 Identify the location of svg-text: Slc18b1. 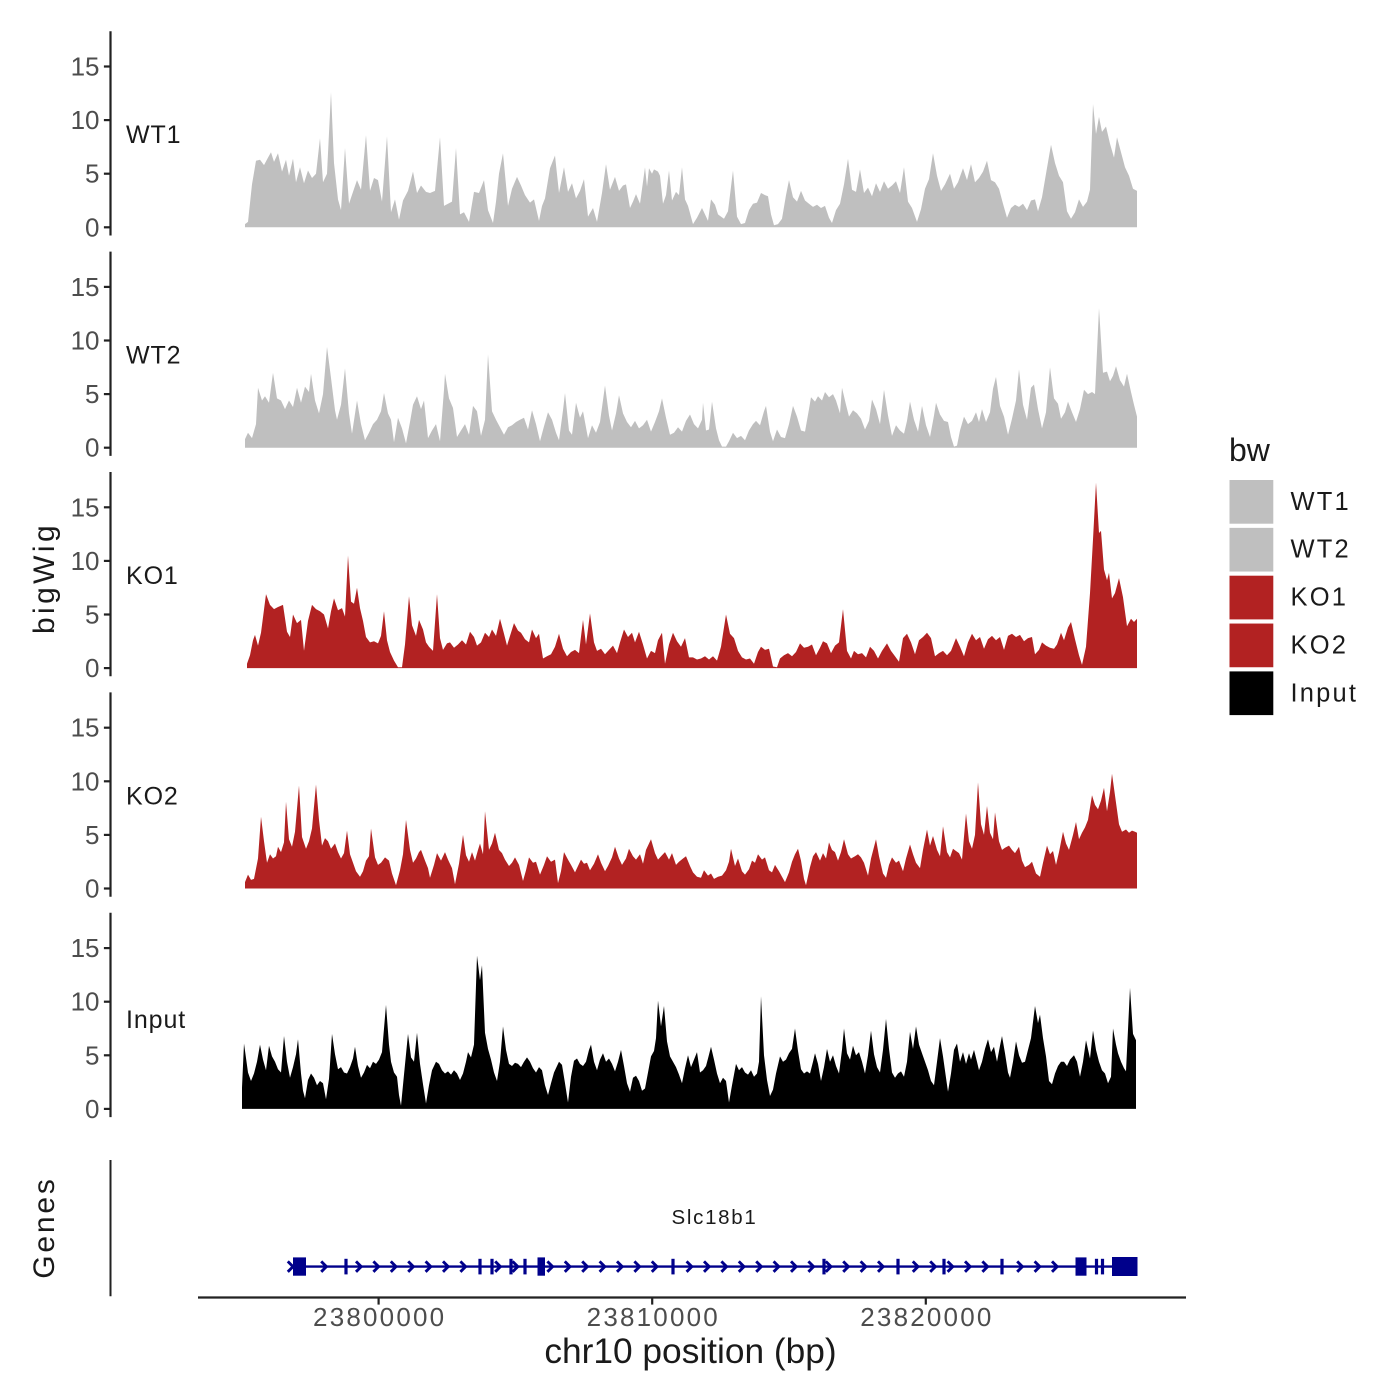
(715, 1217).